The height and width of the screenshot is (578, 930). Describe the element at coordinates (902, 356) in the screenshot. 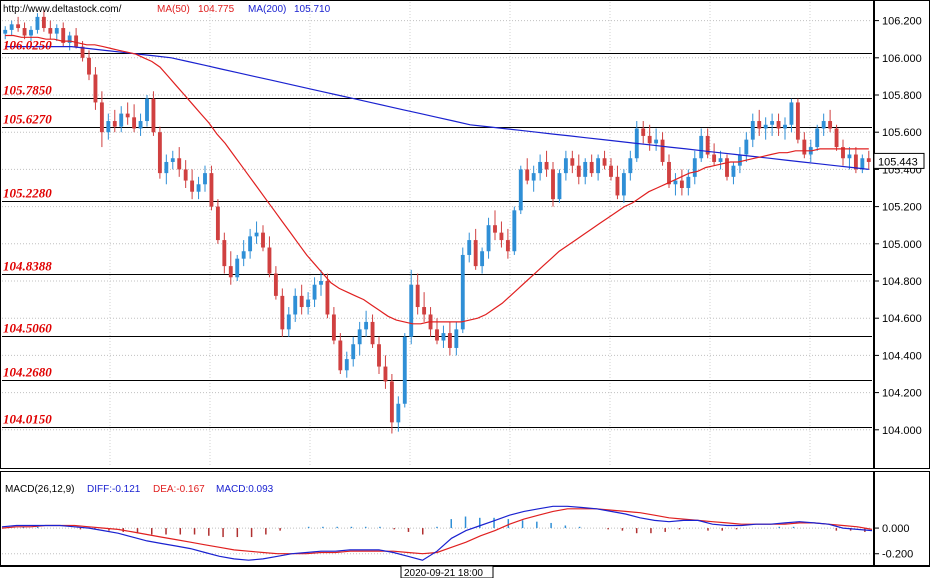

I see `price-tick-label: 104.400` at that location.